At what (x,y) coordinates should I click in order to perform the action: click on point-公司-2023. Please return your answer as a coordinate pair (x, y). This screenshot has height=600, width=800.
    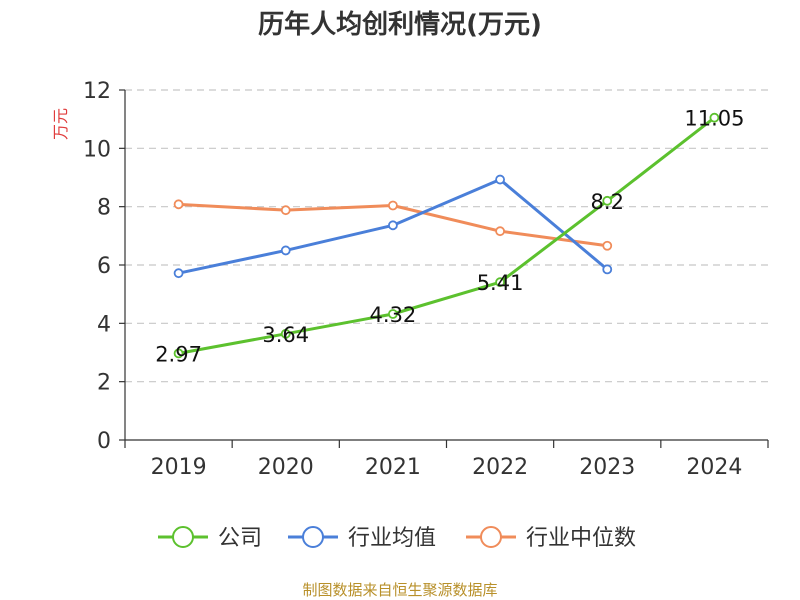
    Looking at the image, I should click on (607, 200).